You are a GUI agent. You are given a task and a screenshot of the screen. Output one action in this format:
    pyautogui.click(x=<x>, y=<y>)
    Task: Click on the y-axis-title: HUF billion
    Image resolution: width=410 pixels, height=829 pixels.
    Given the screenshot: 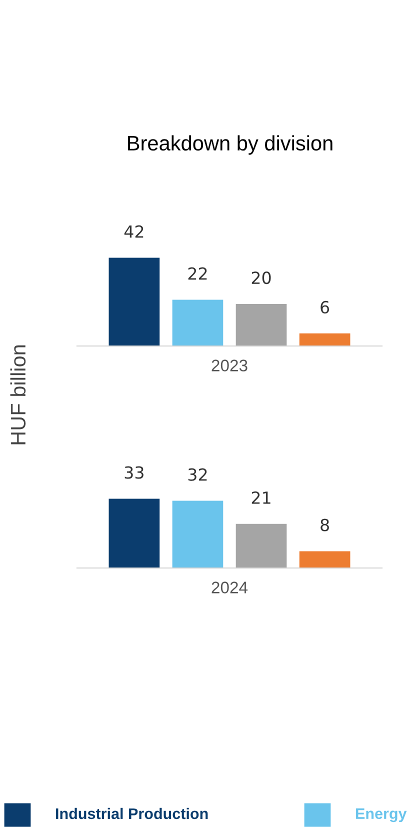 What is the action you would take?
    pyautogui.click(x=18, y=394)
    